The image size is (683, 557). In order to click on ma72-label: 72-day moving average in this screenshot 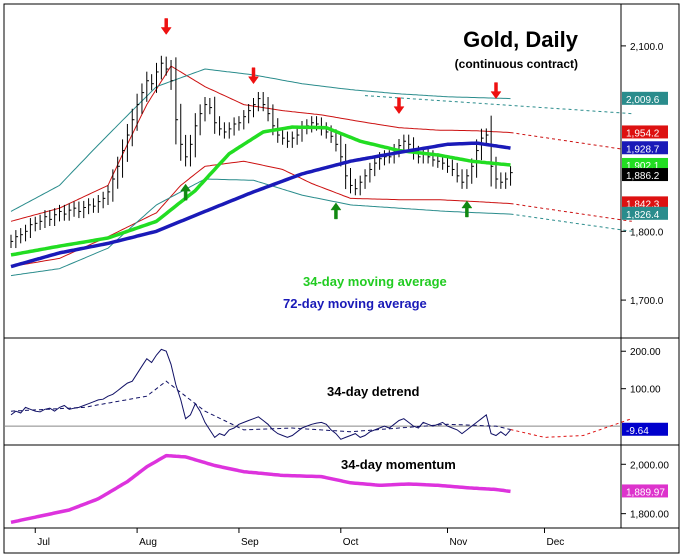, I will do `click(355, 303)`.